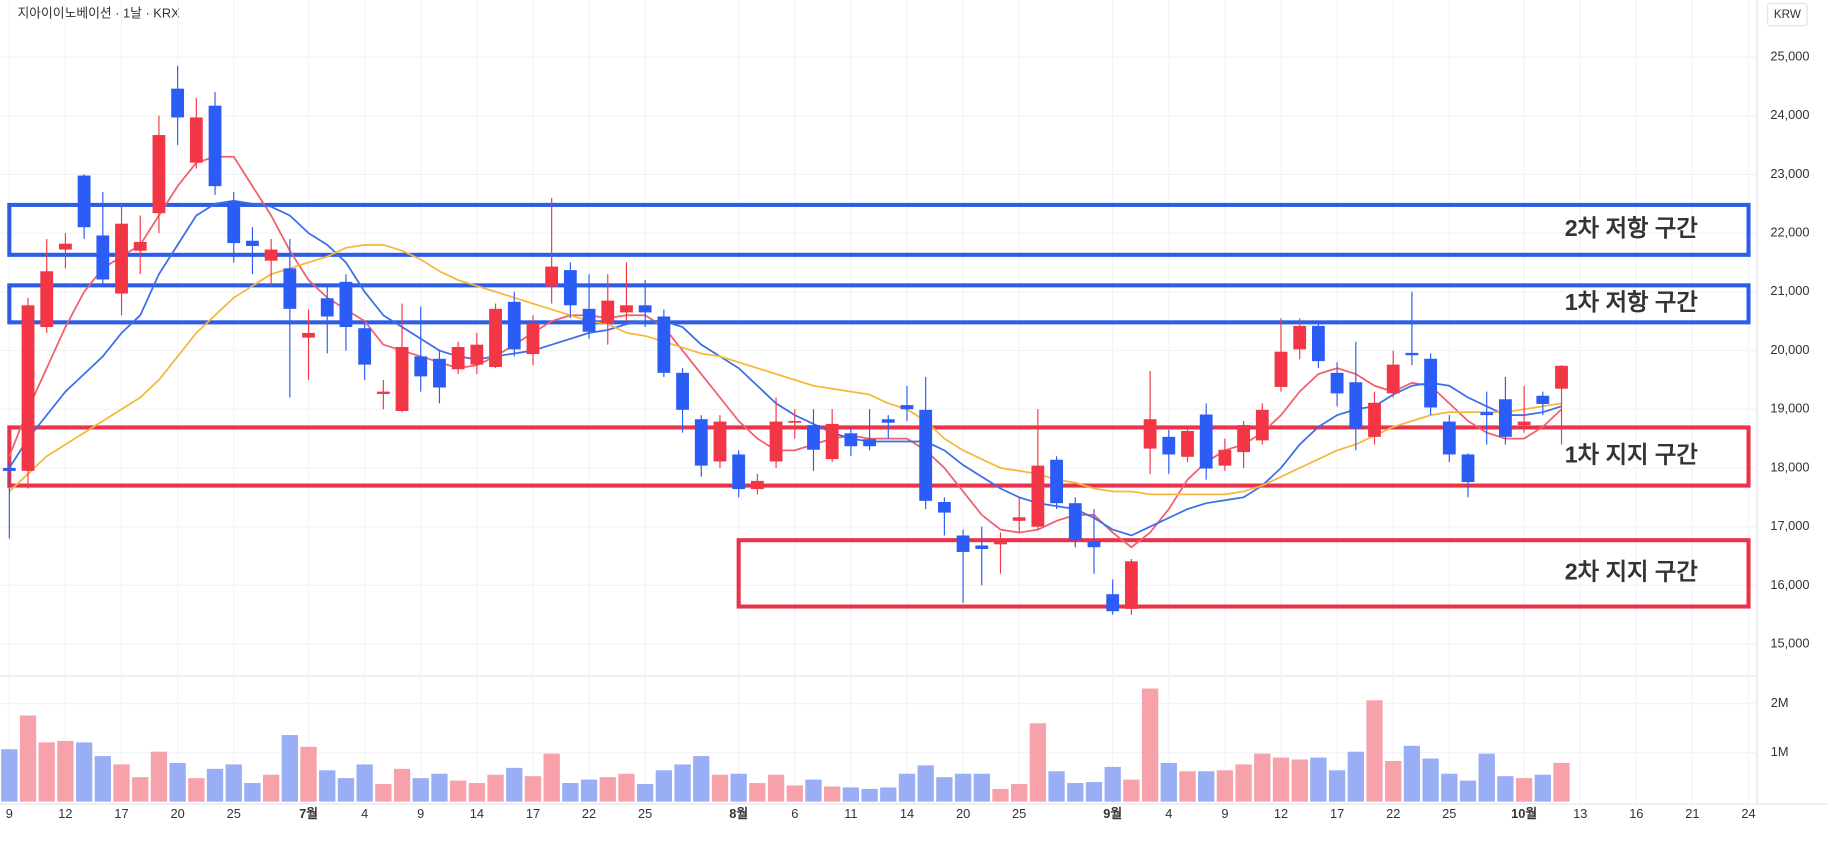 The width and height of the screenshot is (1827, 843). What do you see at coordinates (1789, 643) in the screenshot?
I see `y-tick-label: 15,000` at bounding box center [1789, 643].